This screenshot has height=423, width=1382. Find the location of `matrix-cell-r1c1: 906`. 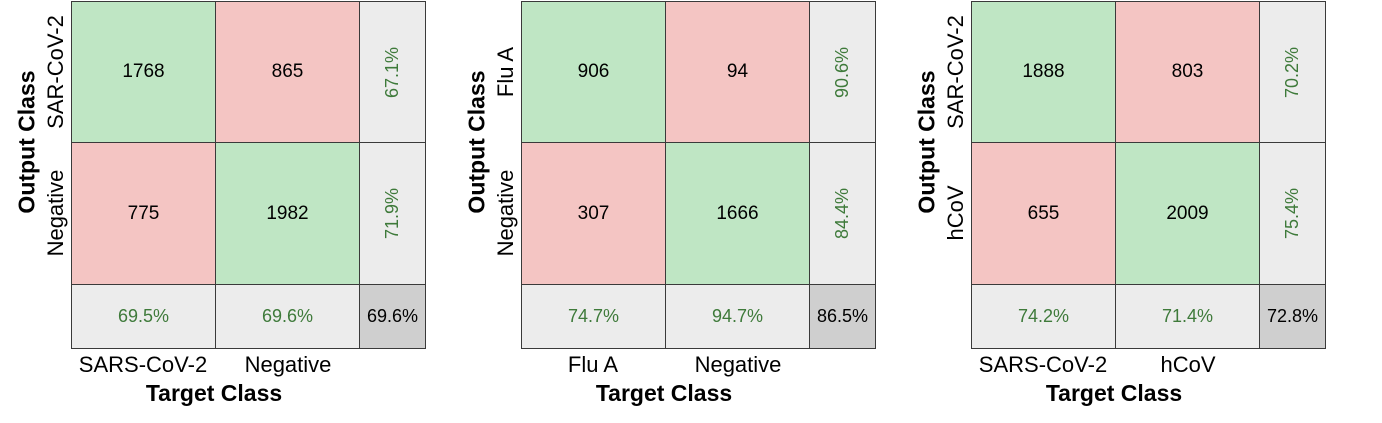

matrix-cell-r1c1: 906 is located at coordinates (593, 72).